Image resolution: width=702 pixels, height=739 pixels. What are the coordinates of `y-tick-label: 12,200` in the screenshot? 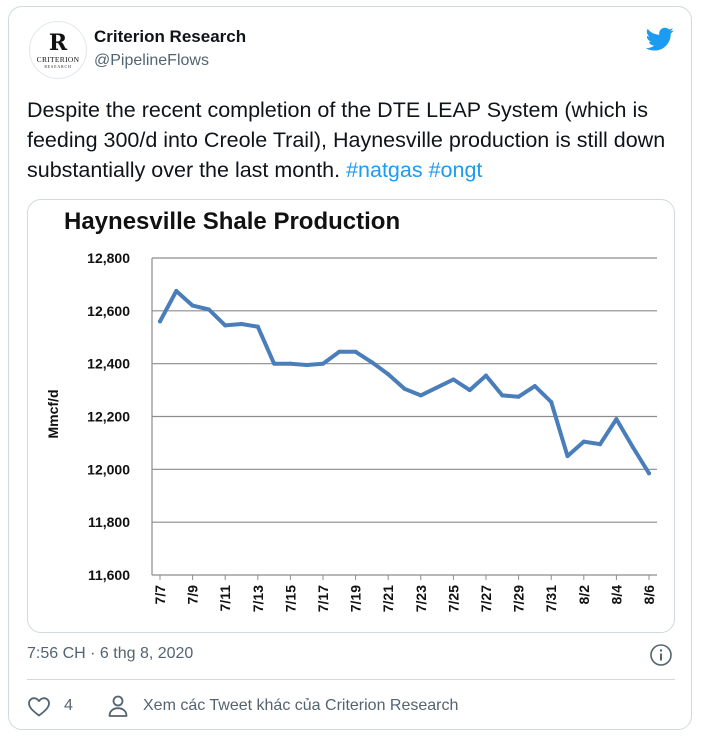 It's located at (108, 417).